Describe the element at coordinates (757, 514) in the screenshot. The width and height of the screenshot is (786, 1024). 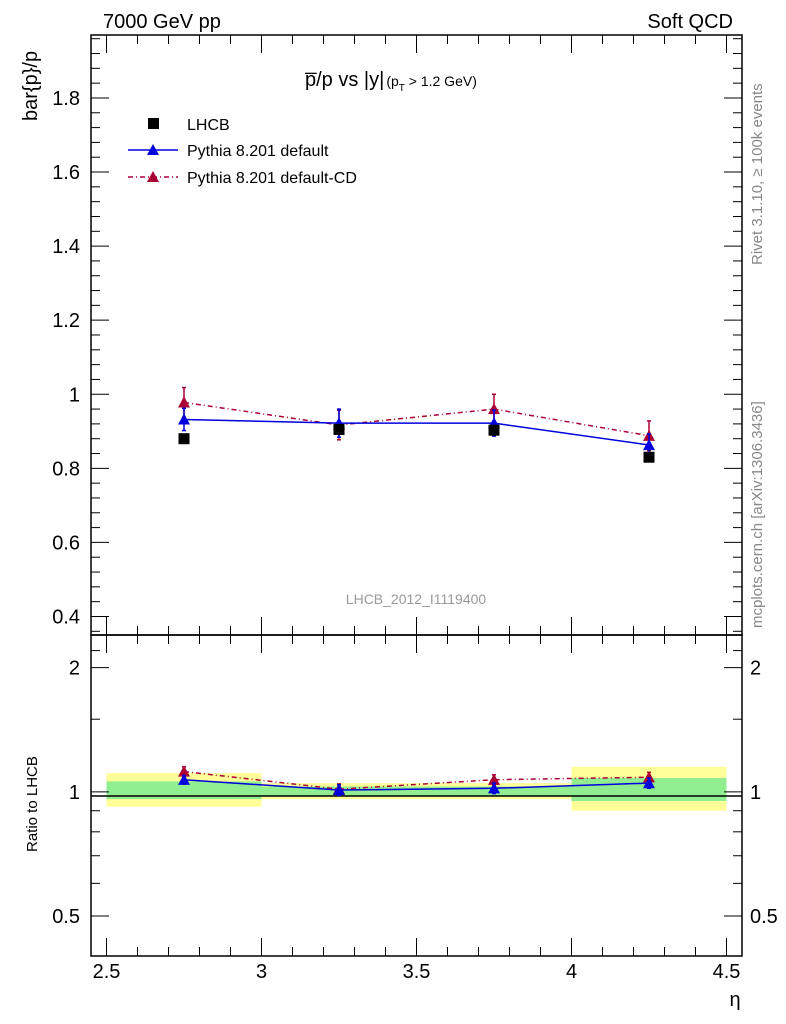
I see `mcplots-note: mcplots.cern.ch [arXiv:1306.3436]` at that location.